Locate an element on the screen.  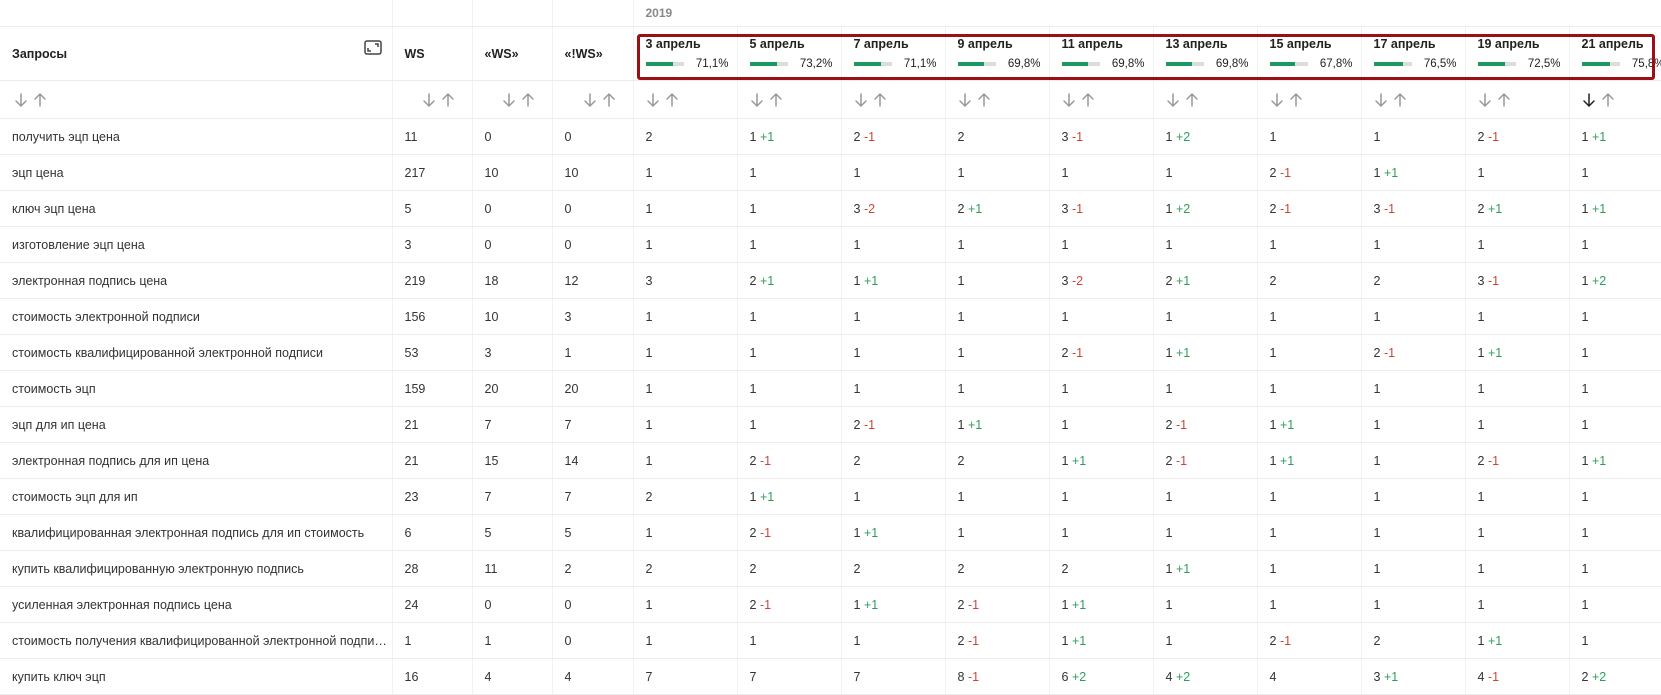
ws-cell: 24 is located at coordinates (432, 605).